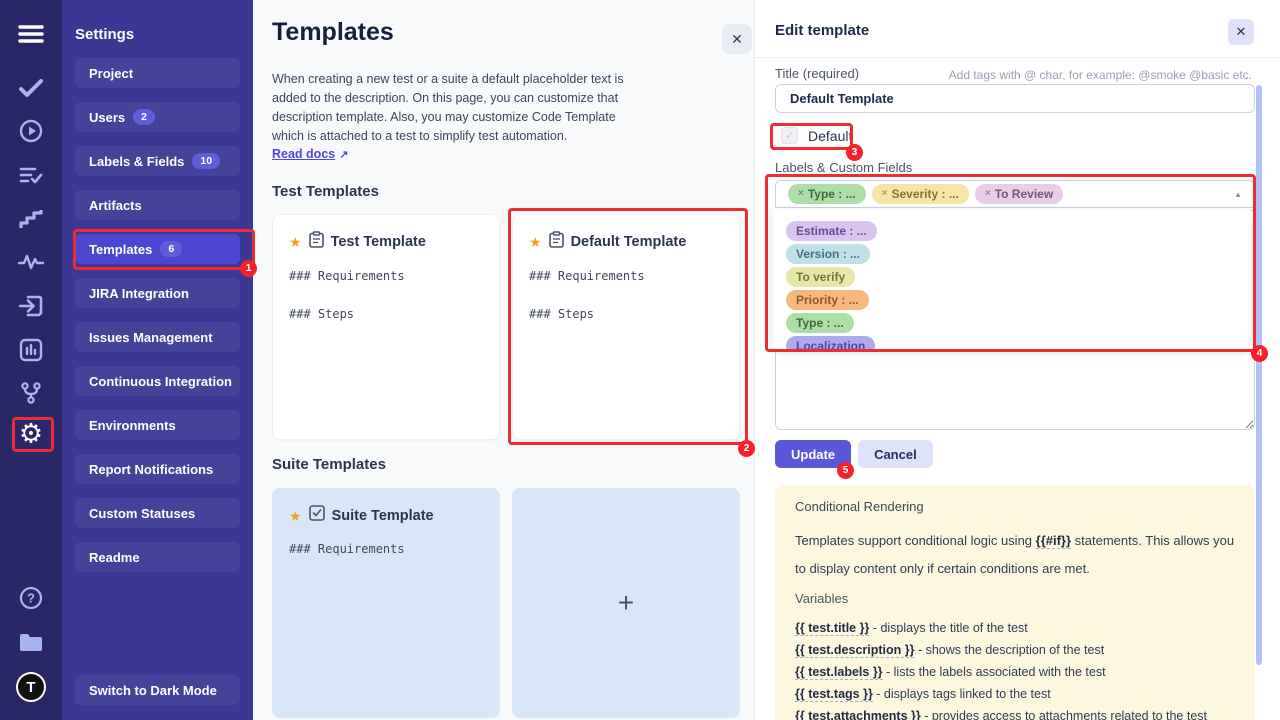 The image size is (1280, 720). What do you see at coordinates (144, 117) in the screenshot?
I see `settings-menu-item-badge: 2` at bounding box center [144, 117].